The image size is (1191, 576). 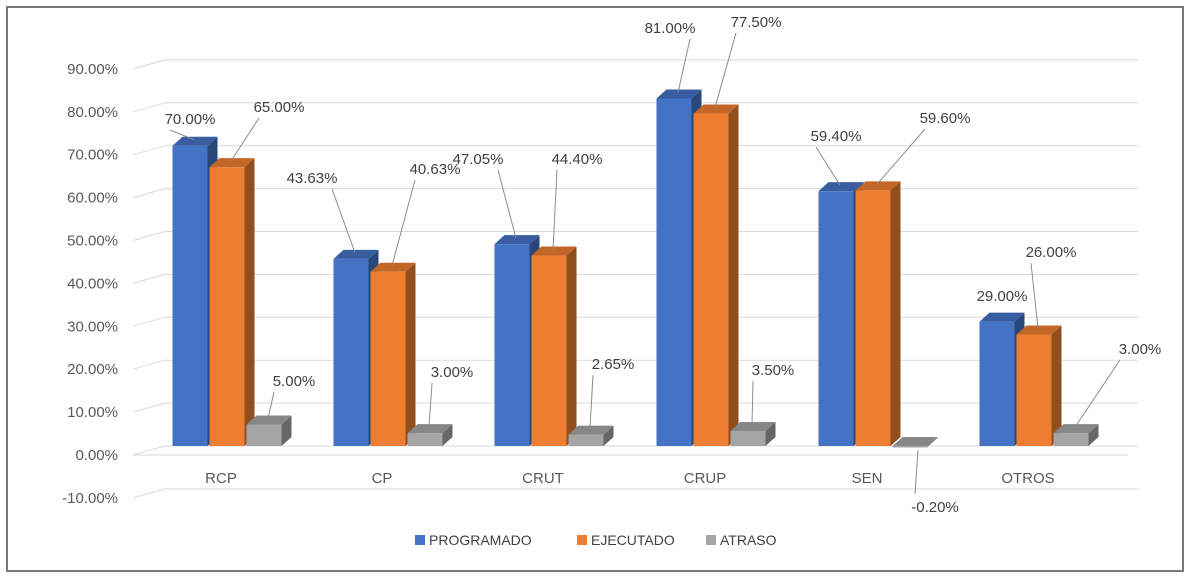 I want to click on svg-text: 5.00%, so click(x=294, y=381).